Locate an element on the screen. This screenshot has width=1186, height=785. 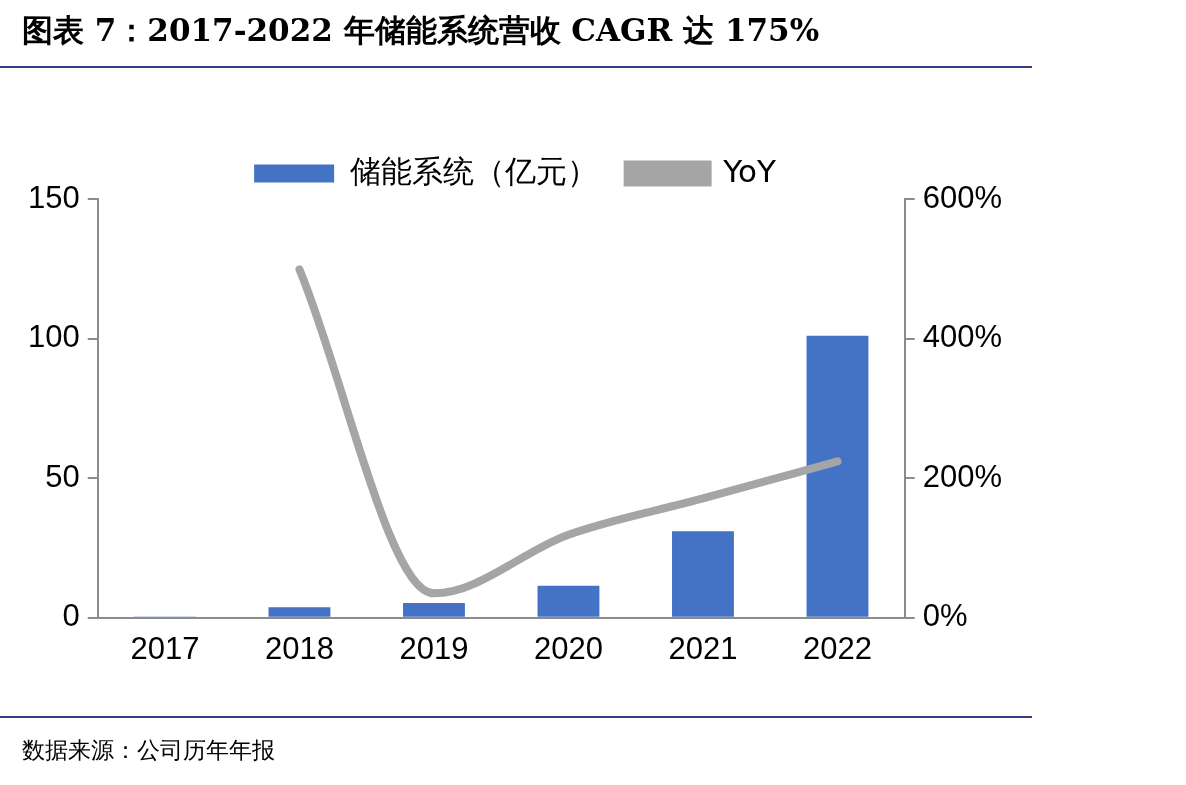
x-tick-label: 2022 is located at coordinates (837, 648).